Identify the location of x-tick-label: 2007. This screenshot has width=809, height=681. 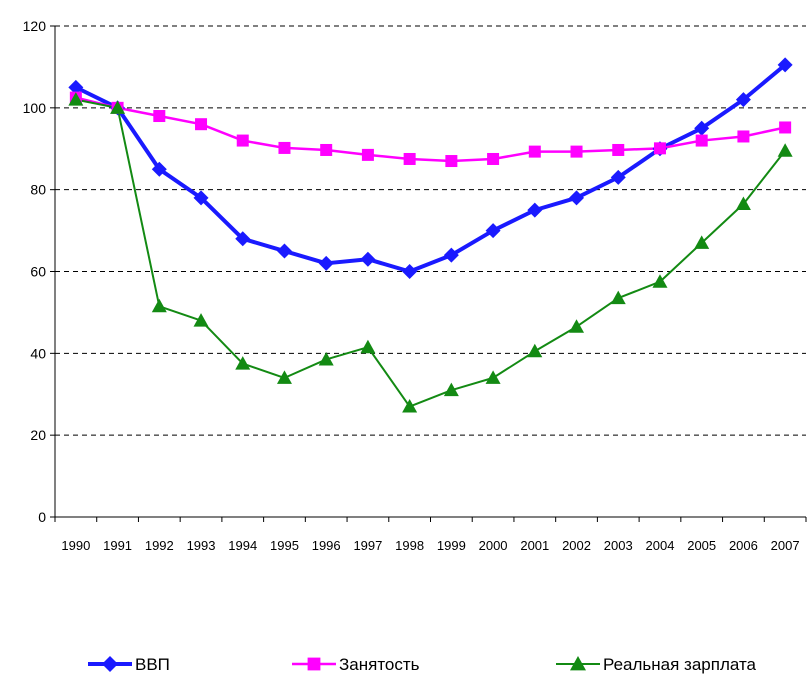
(785, 545).